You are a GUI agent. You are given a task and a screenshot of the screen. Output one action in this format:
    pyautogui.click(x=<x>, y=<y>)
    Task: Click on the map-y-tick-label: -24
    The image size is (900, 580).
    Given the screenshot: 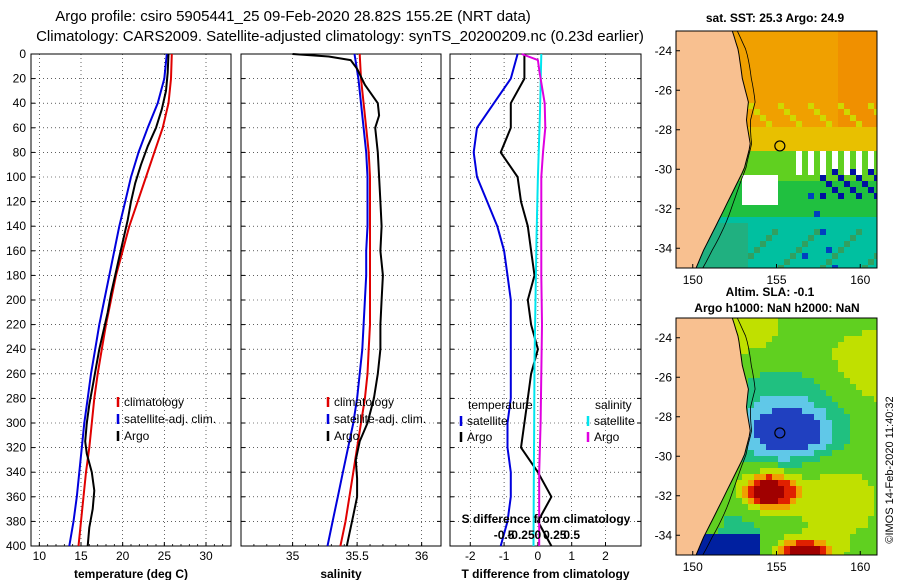 What is the action you would take?
    pyautogui.click(x=664, y=51)
    